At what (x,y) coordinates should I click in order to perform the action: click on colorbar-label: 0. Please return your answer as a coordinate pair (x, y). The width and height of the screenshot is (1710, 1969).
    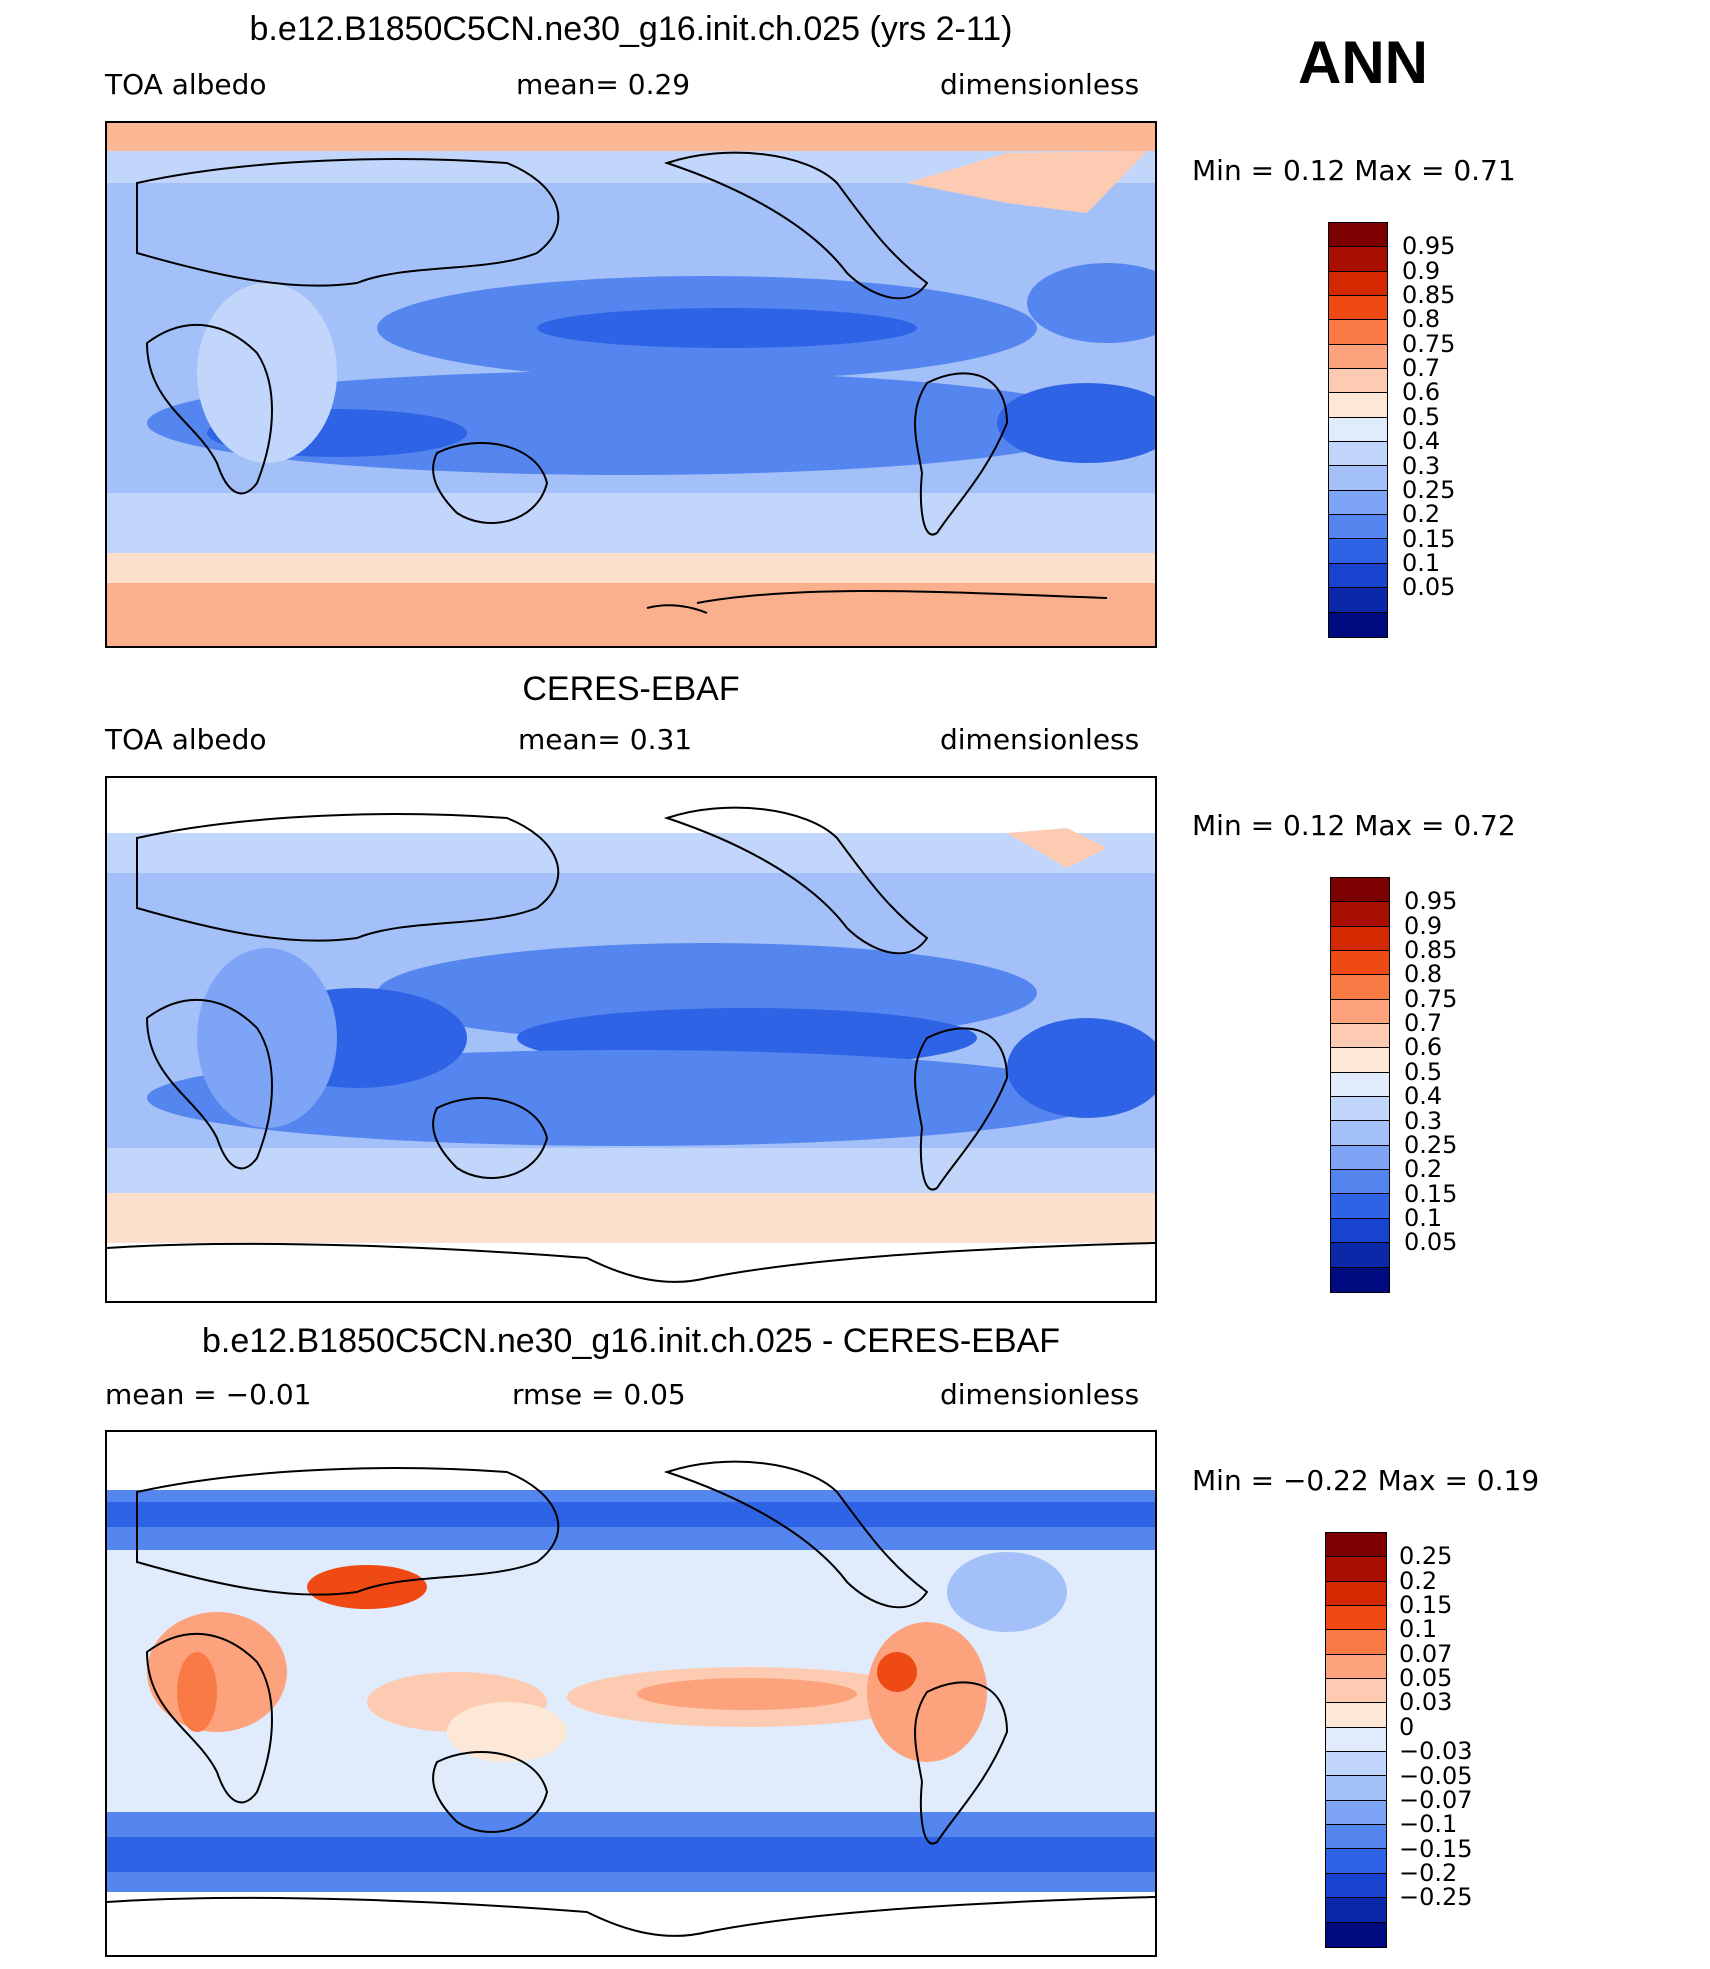
    Looking at the image, I should click on (1407, 1726).